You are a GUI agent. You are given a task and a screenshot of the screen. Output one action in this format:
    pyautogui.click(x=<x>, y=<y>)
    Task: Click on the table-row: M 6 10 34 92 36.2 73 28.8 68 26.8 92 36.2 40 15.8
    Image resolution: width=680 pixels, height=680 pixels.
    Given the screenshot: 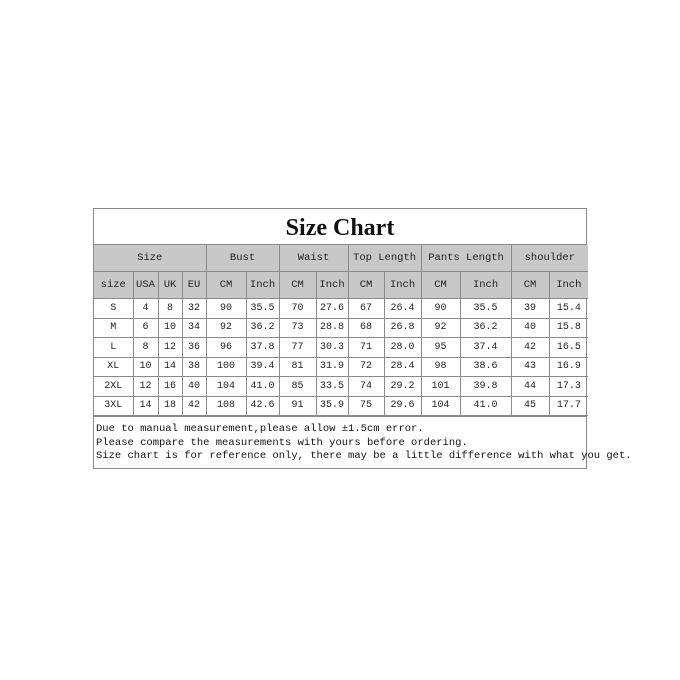 What is the action you would take?
    pyautogui.click(x=341, y=327)
    